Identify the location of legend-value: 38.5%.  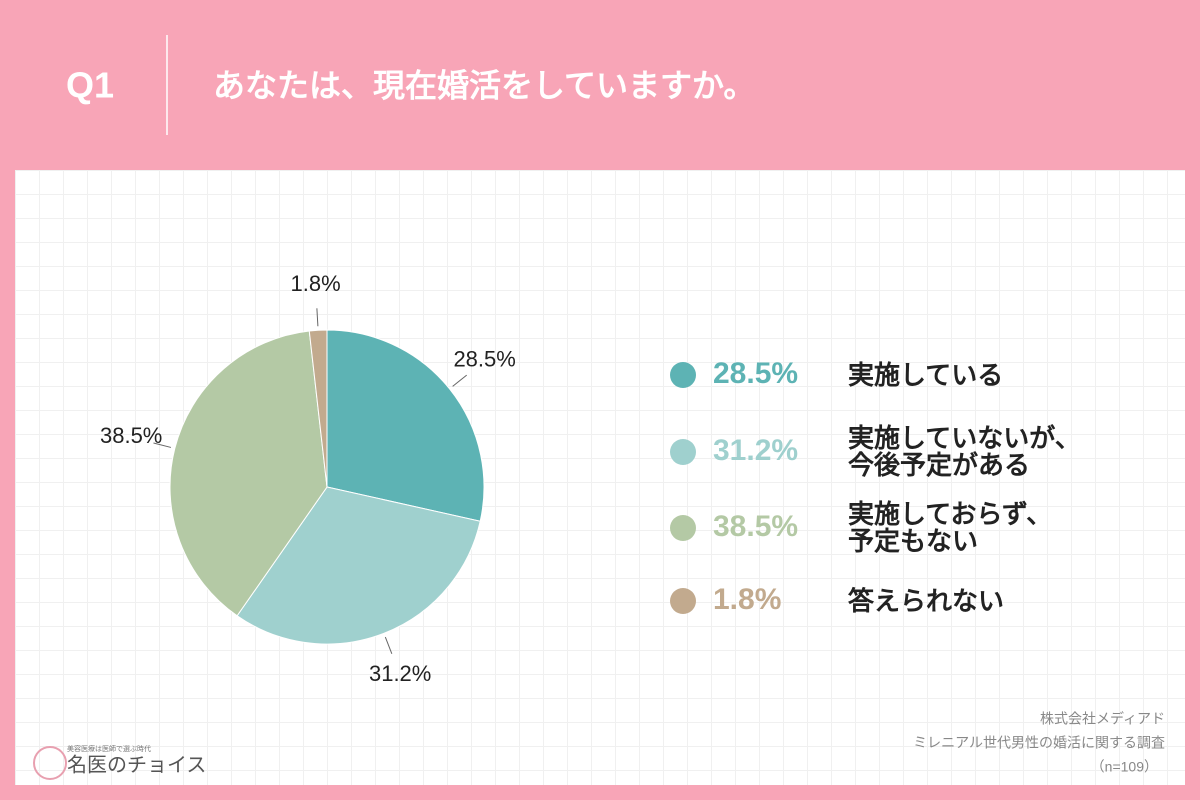
(756, 526).